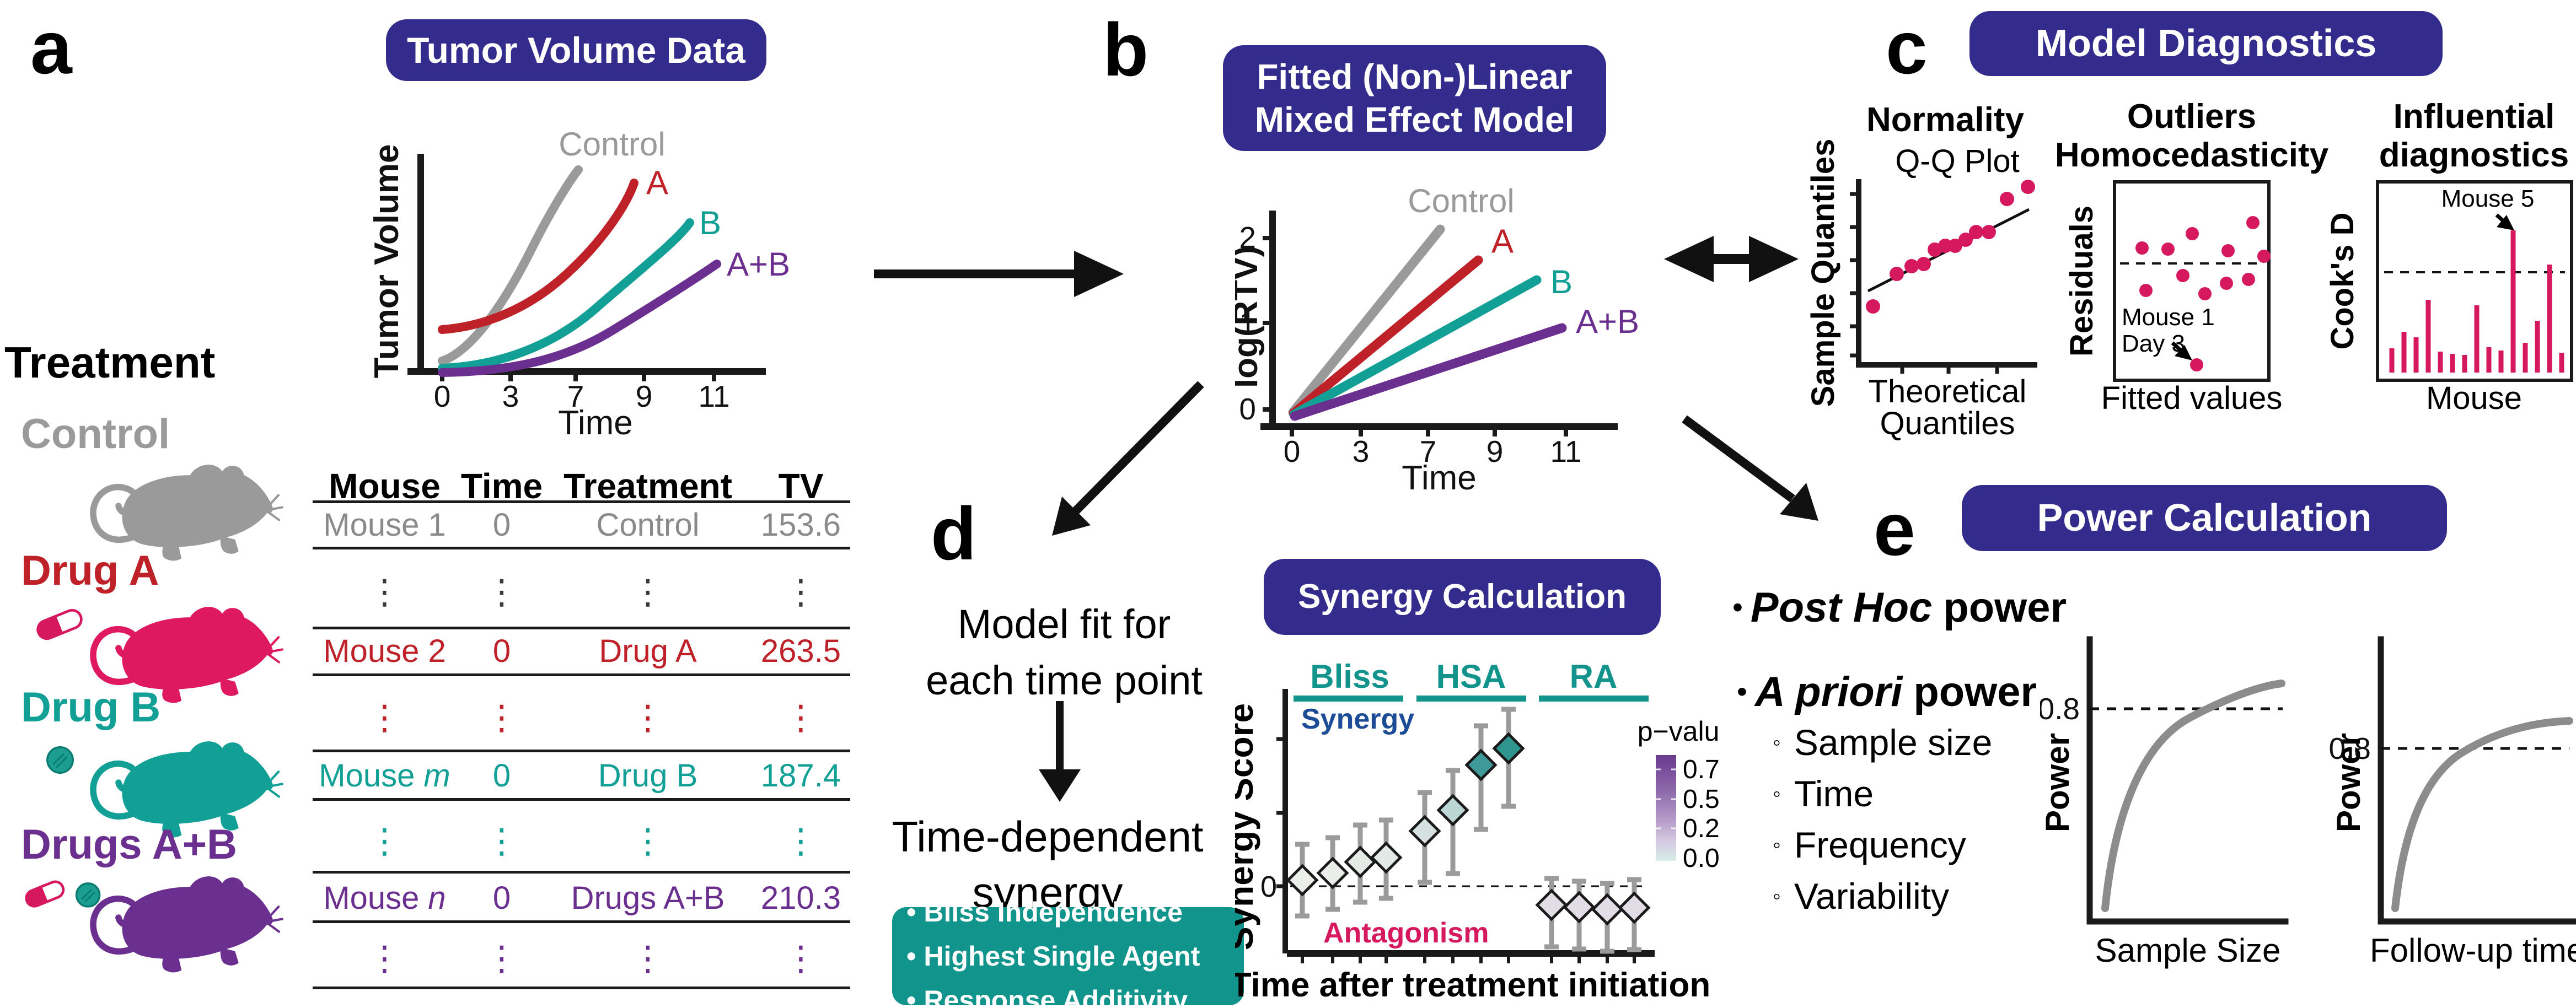  What do you see at coordinates (1048, 836) in the screenshot?
I see `time-dependent-line1: Time-dependent` at bounding box center [1048, 836].